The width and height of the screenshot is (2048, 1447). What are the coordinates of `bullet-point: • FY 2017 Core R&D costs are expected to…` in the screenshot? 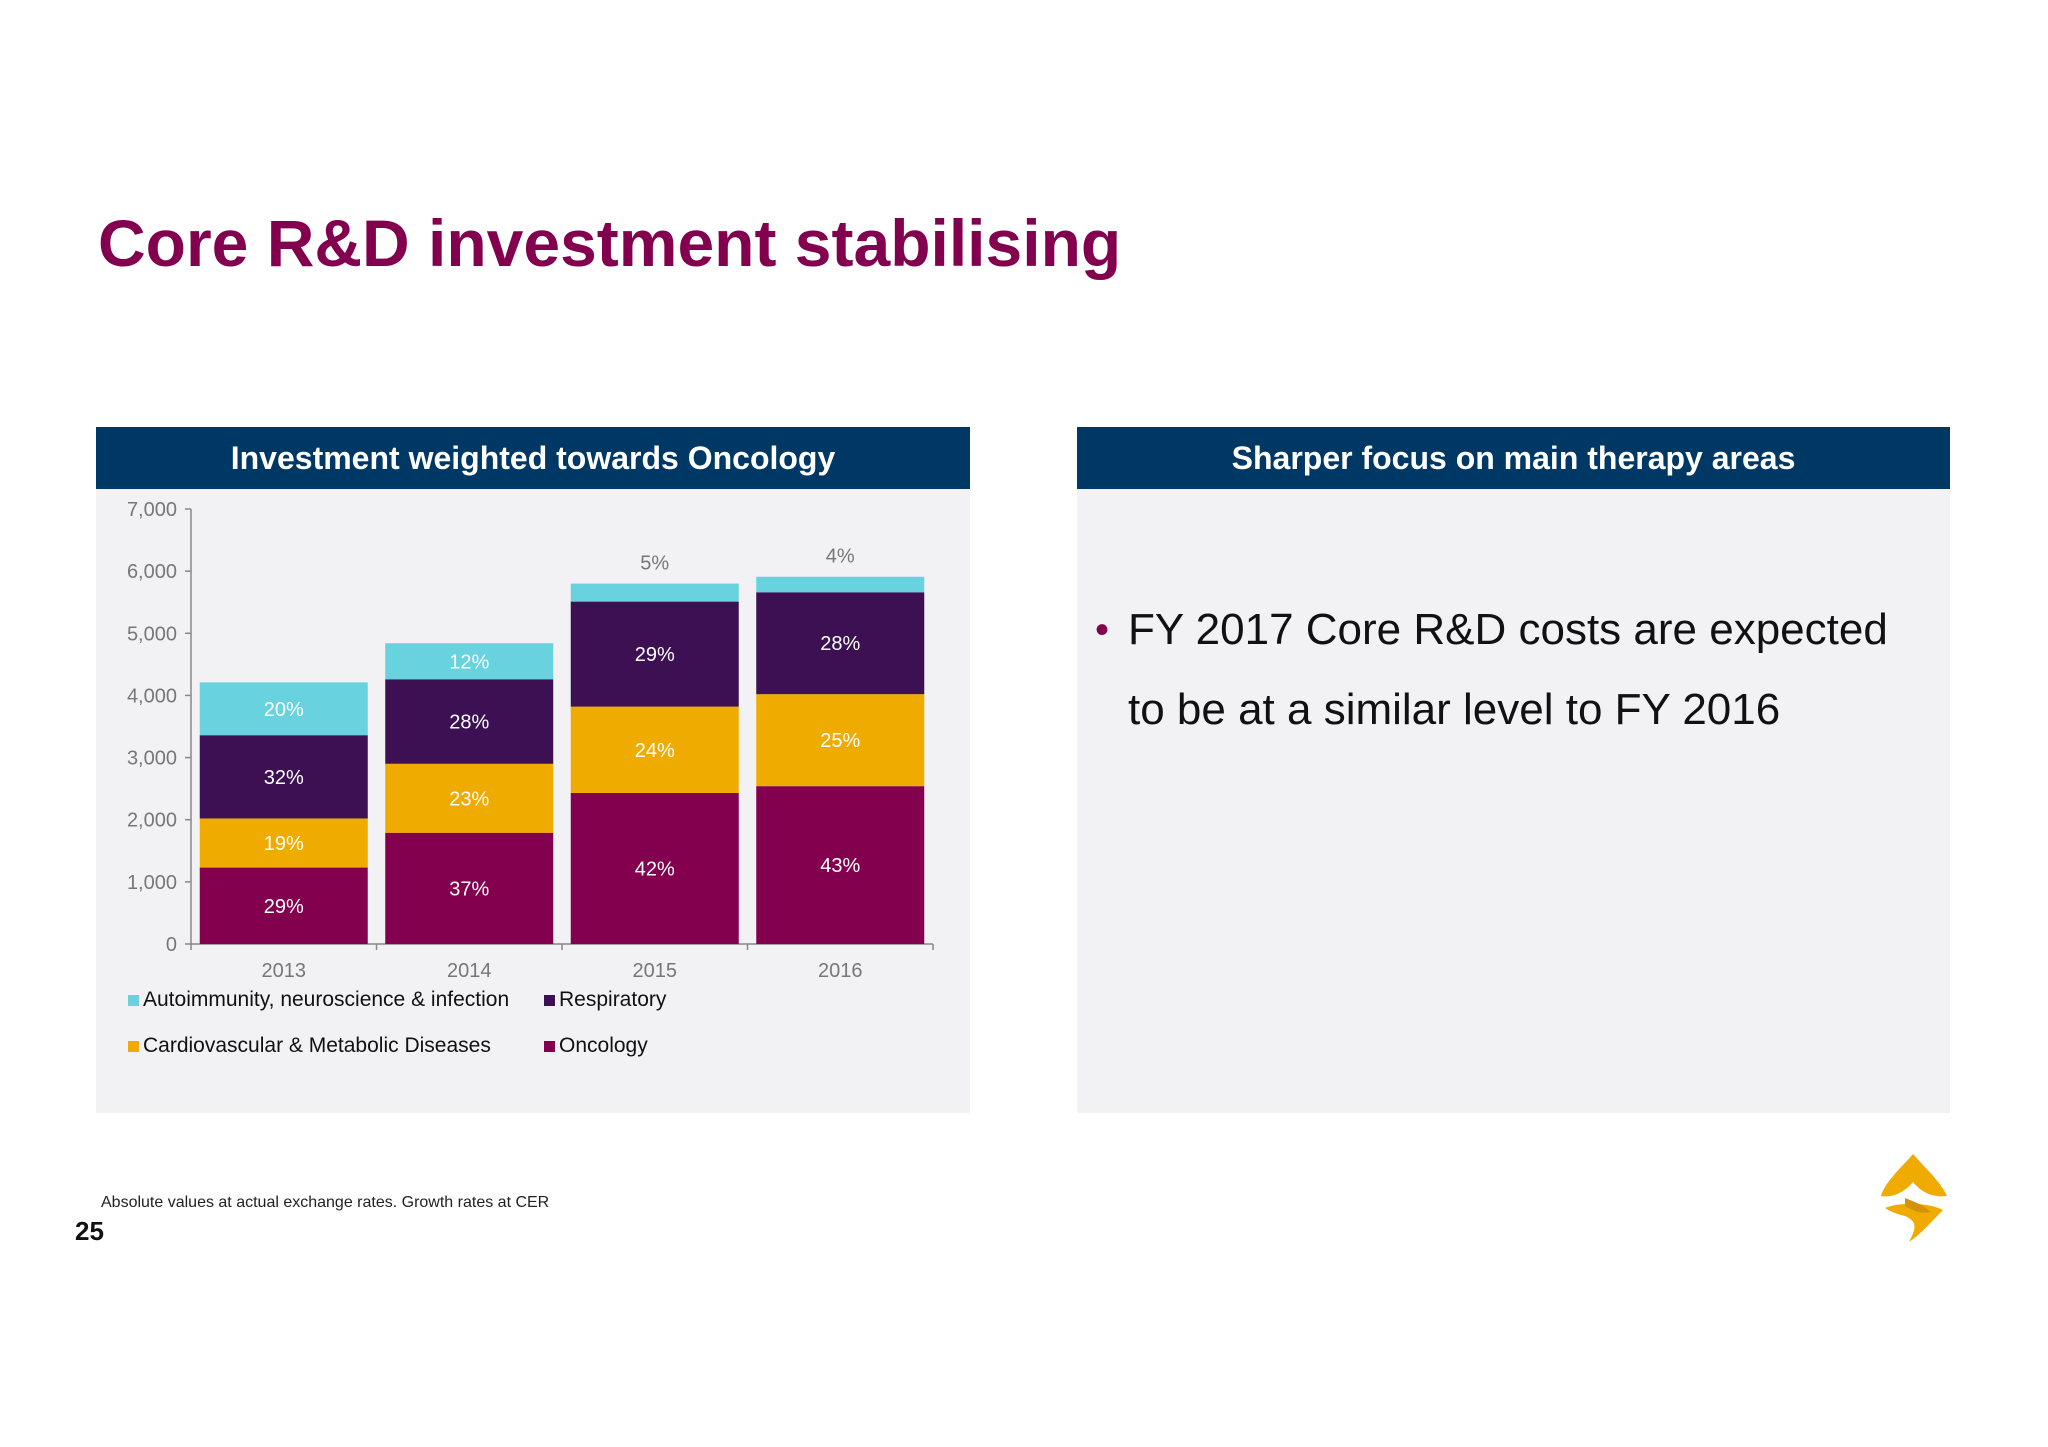 It's located at (1515, 670).